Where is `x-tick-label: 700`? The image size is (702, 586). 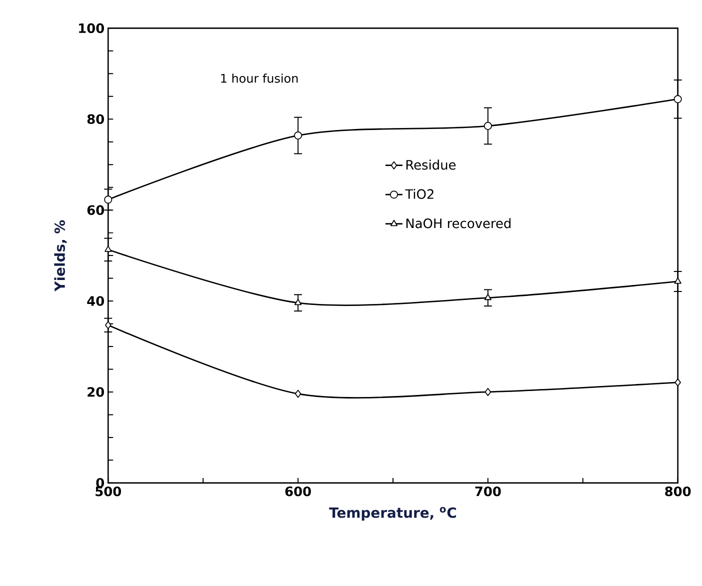
x-tick-label: 700 is located at coordinates (488, 491).